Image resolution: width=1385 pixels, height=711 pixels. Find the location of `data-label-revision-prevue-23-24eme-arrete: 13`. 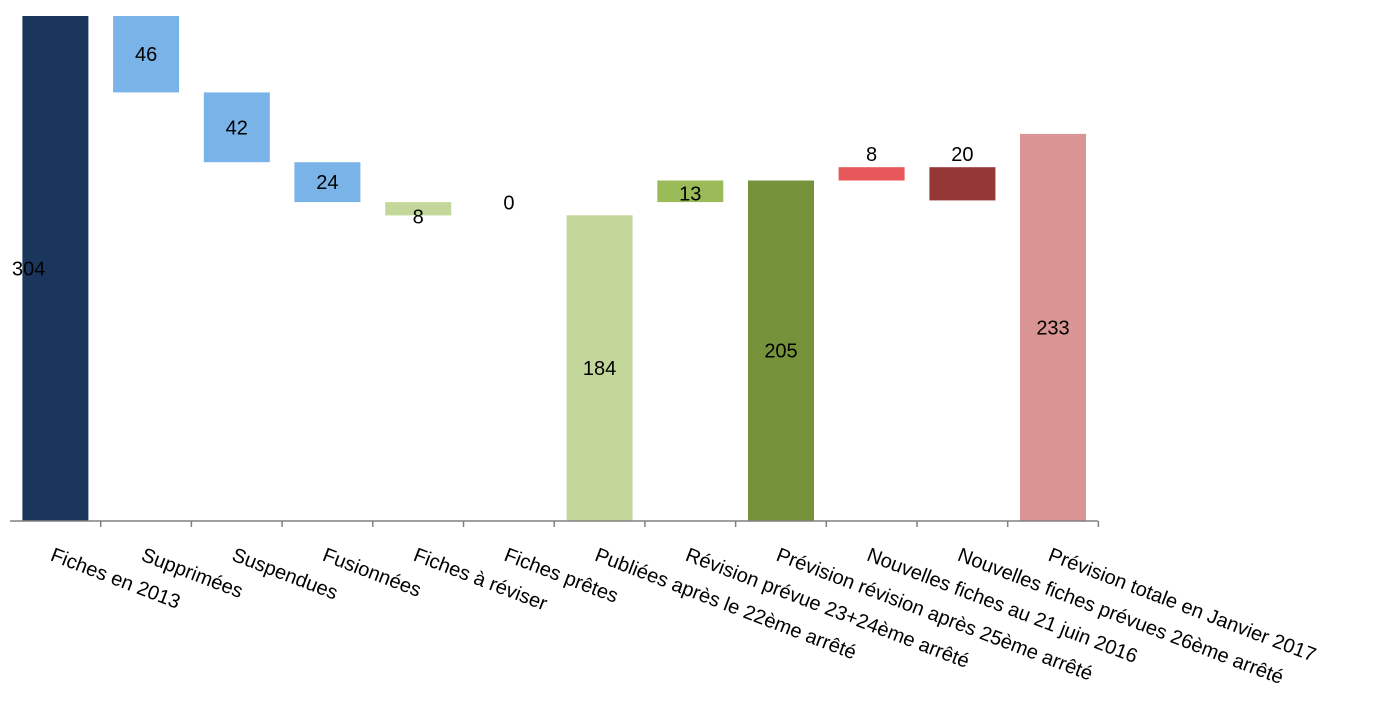

data-label-revision-prevue-23-24eme-arrete: 13 is located at coordinates (690, 194).